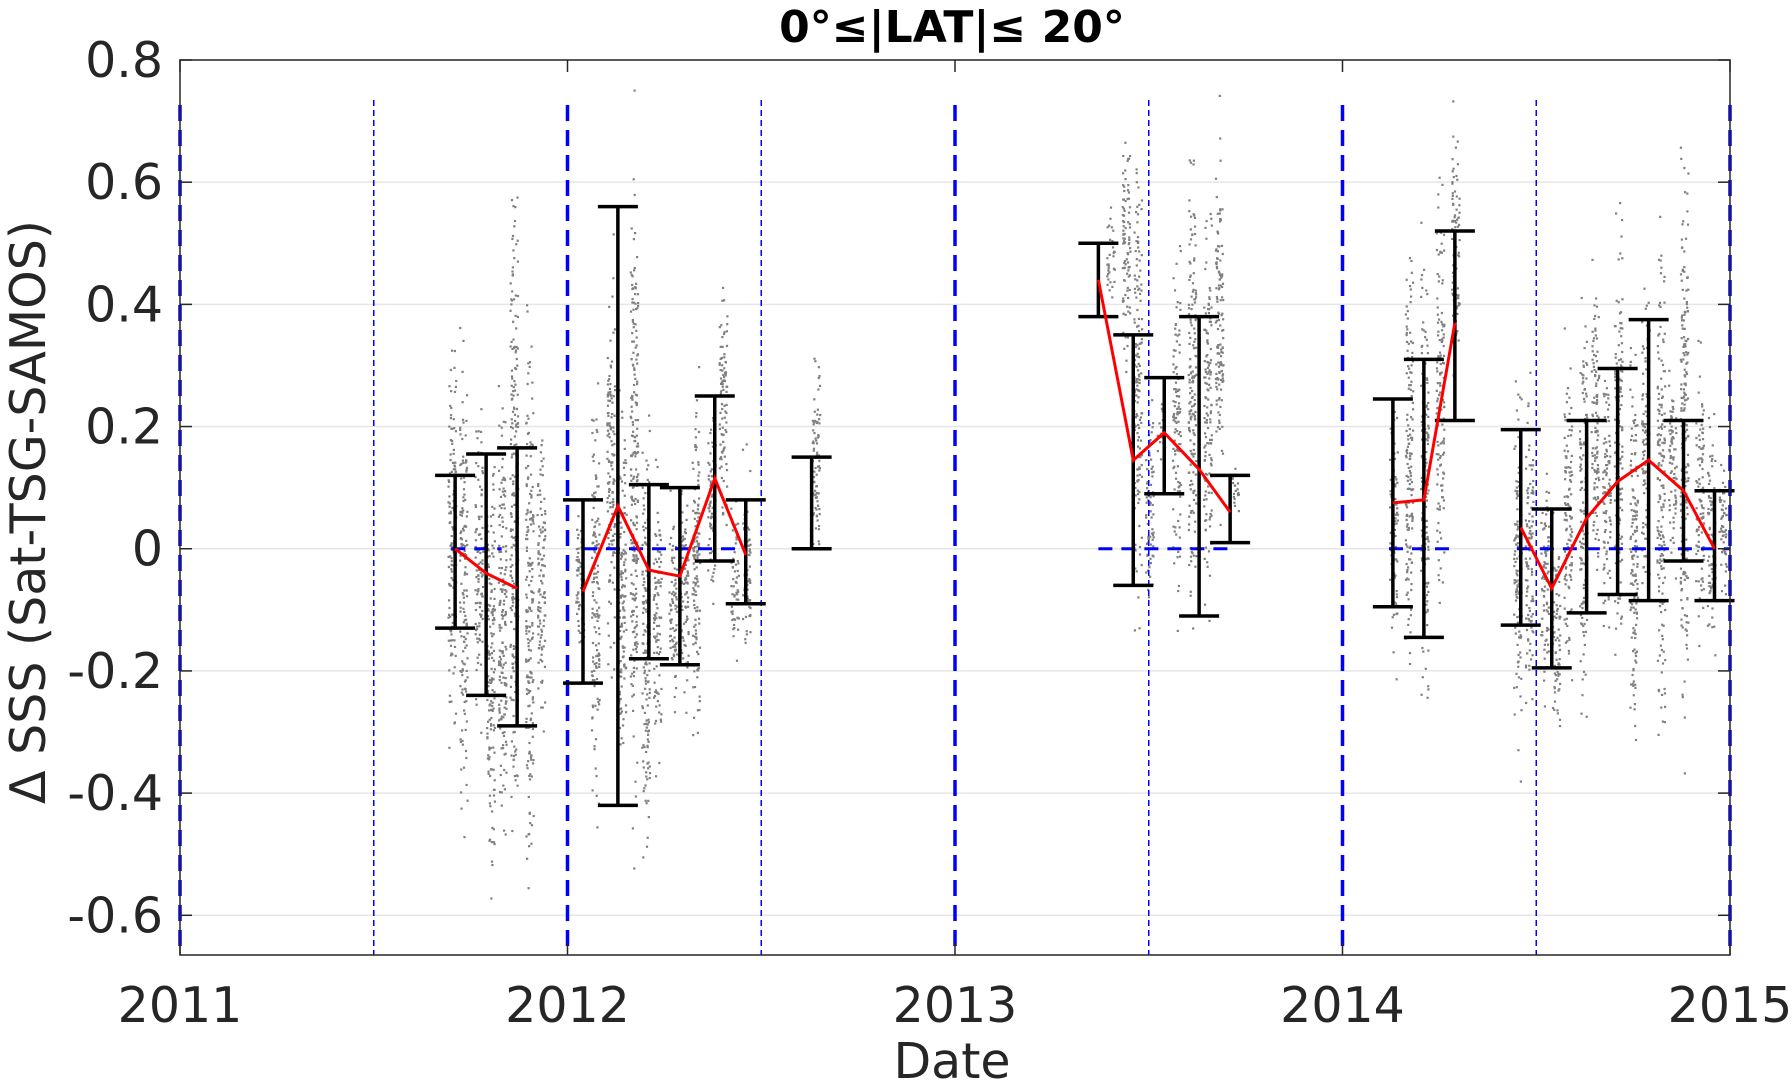 This screenshot has height=1087, width=1792. What do you see at coordinates (491, 683) in the screenshot?
I see `scatter-cluster` at bounding box center [491, 683].